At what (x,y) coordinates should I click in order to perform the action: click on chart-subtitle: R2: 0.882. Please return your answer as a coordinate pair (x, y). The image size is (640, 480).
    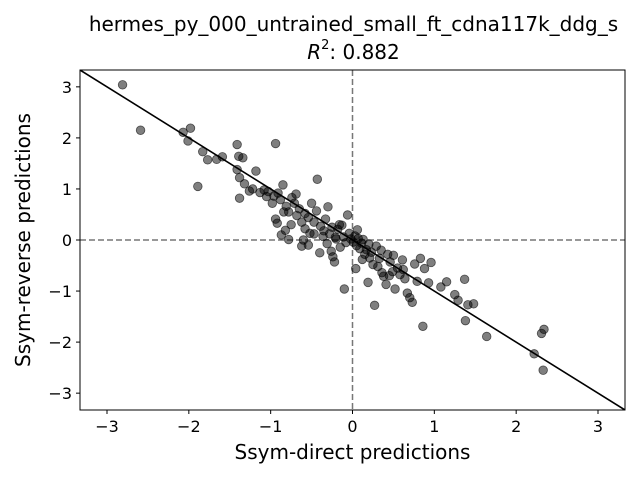
    Looking at the image, I should click on (320, 51).